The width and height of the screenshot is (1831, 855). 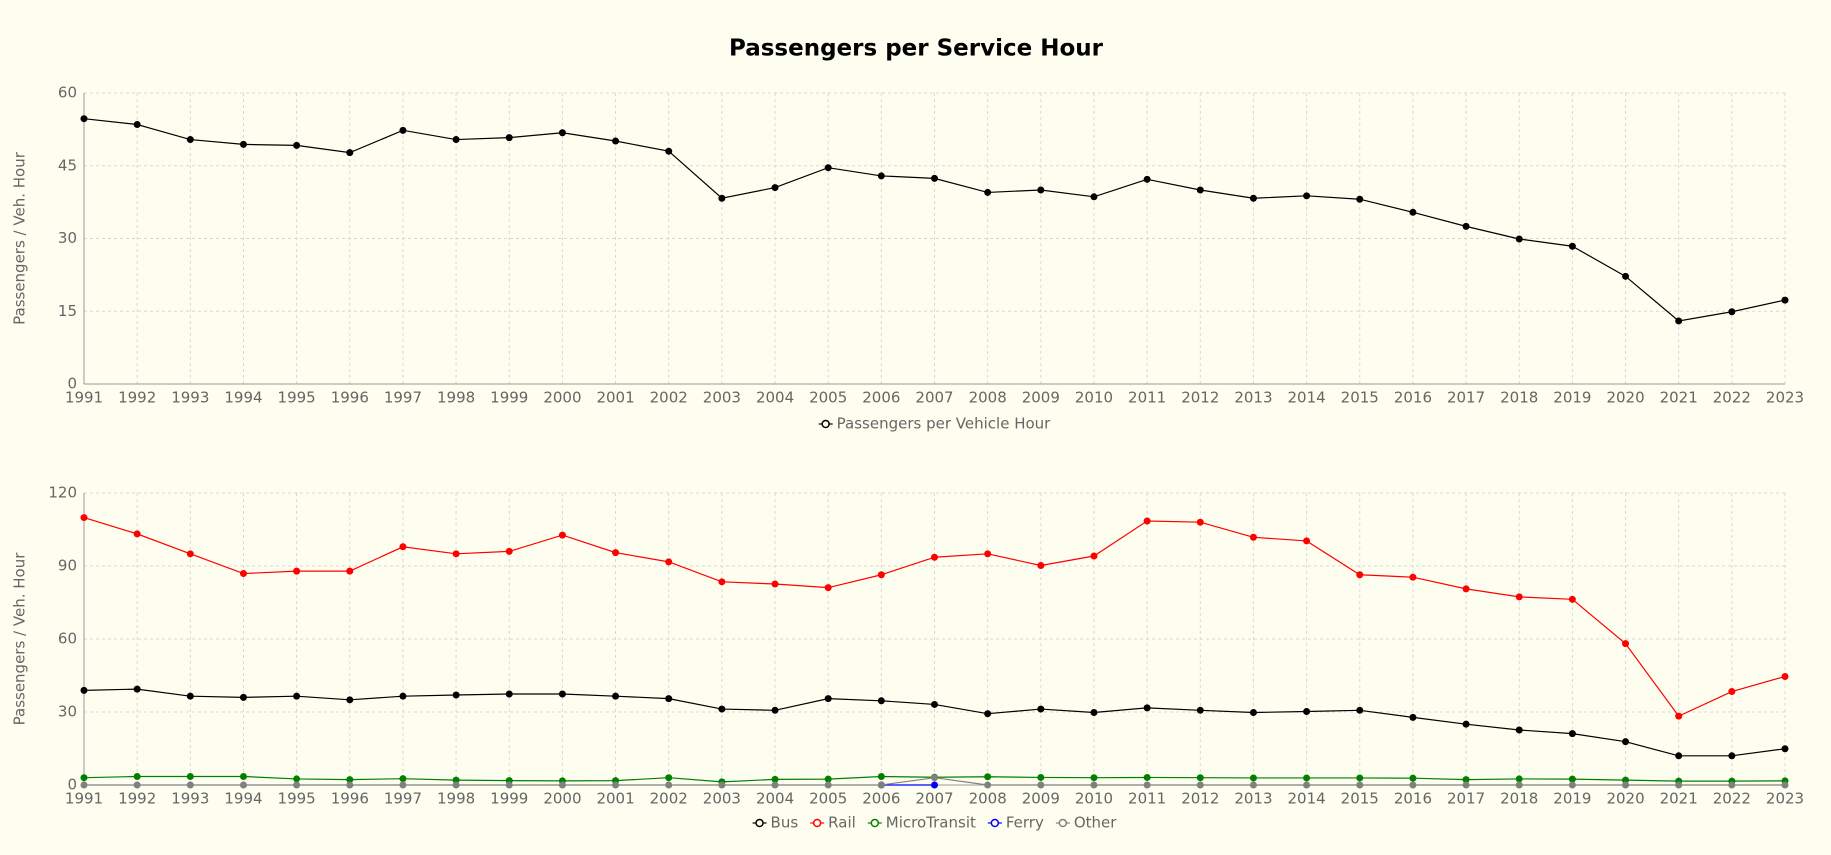 I want to click on x-tick-label: 2003, so click(x=722, y=398).